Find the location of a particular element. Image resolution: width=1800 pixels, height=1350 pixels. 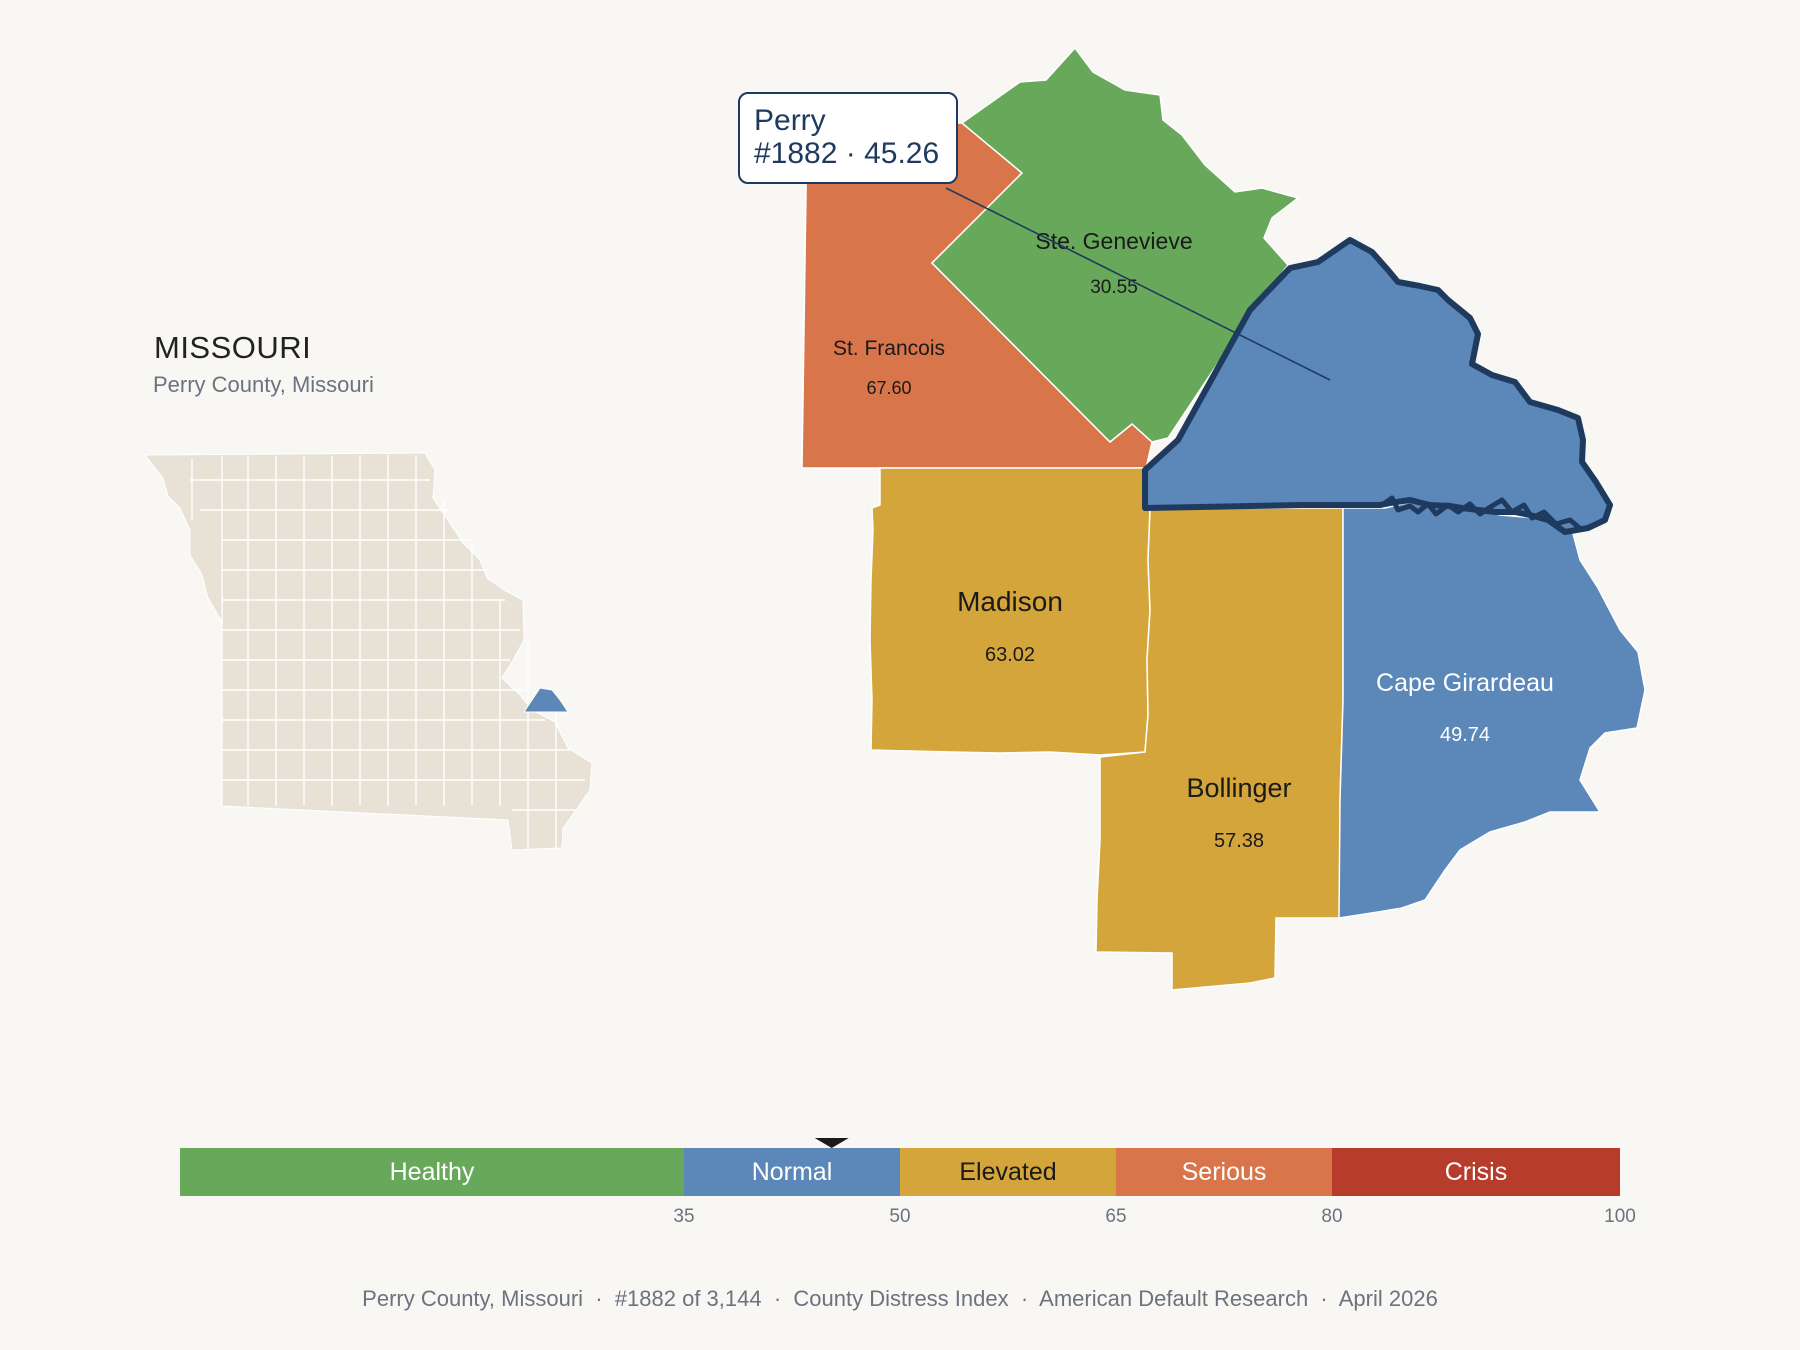

legend-band-label: Healthy is located at coordinates (432, 1172).